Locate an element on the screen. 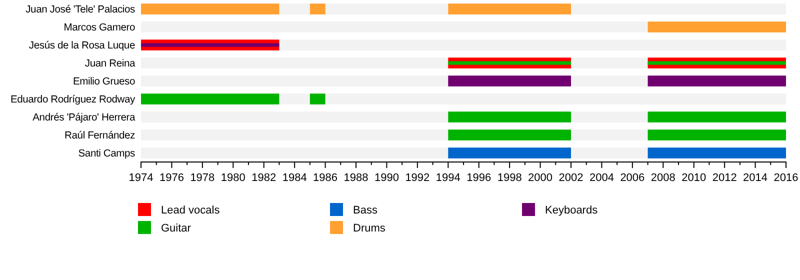  y-tick-label: Emilio Grueso is located at coordinates (104, 82).